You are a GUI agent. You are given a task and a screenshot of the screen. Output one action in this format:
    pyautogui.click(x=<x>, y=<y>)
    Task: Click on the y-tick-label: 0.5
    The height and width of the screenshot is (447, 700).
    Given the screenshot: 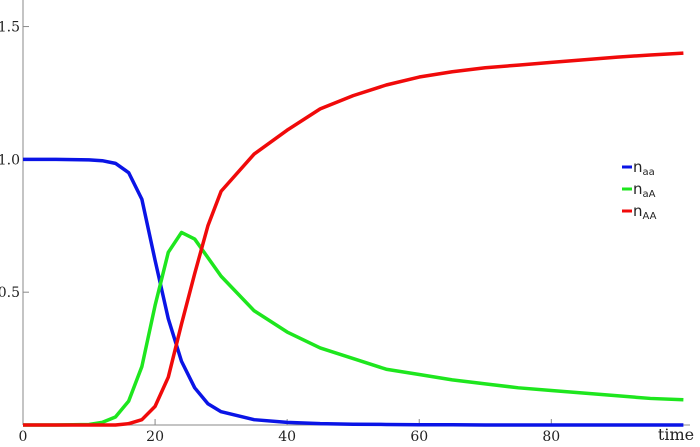 What is the action you would take?
    pyautogui.click(x=10, y=293)
    